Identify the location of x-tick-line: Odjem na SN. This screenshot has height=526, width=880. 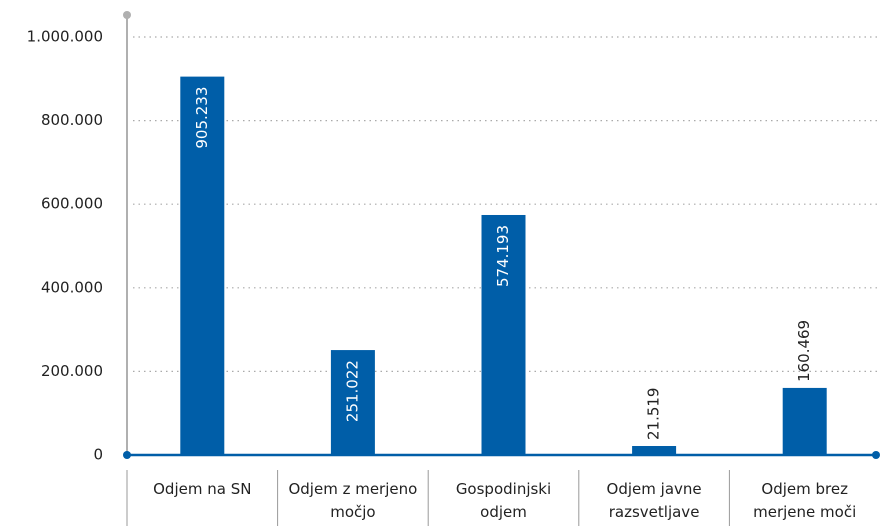
(202, 489).